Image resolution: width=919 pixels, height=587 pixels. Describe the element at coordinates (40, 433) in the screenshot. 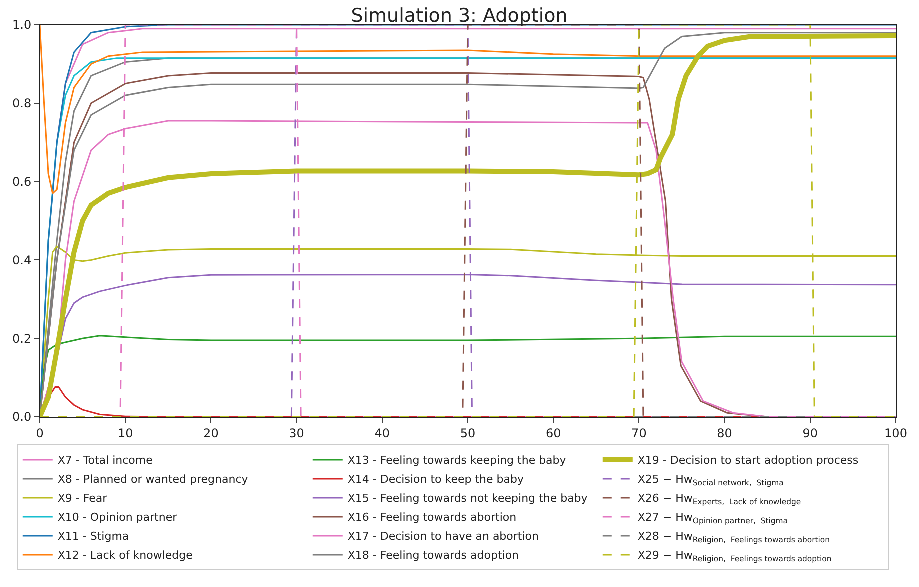

I see `x-tick-label: 0` at that location.